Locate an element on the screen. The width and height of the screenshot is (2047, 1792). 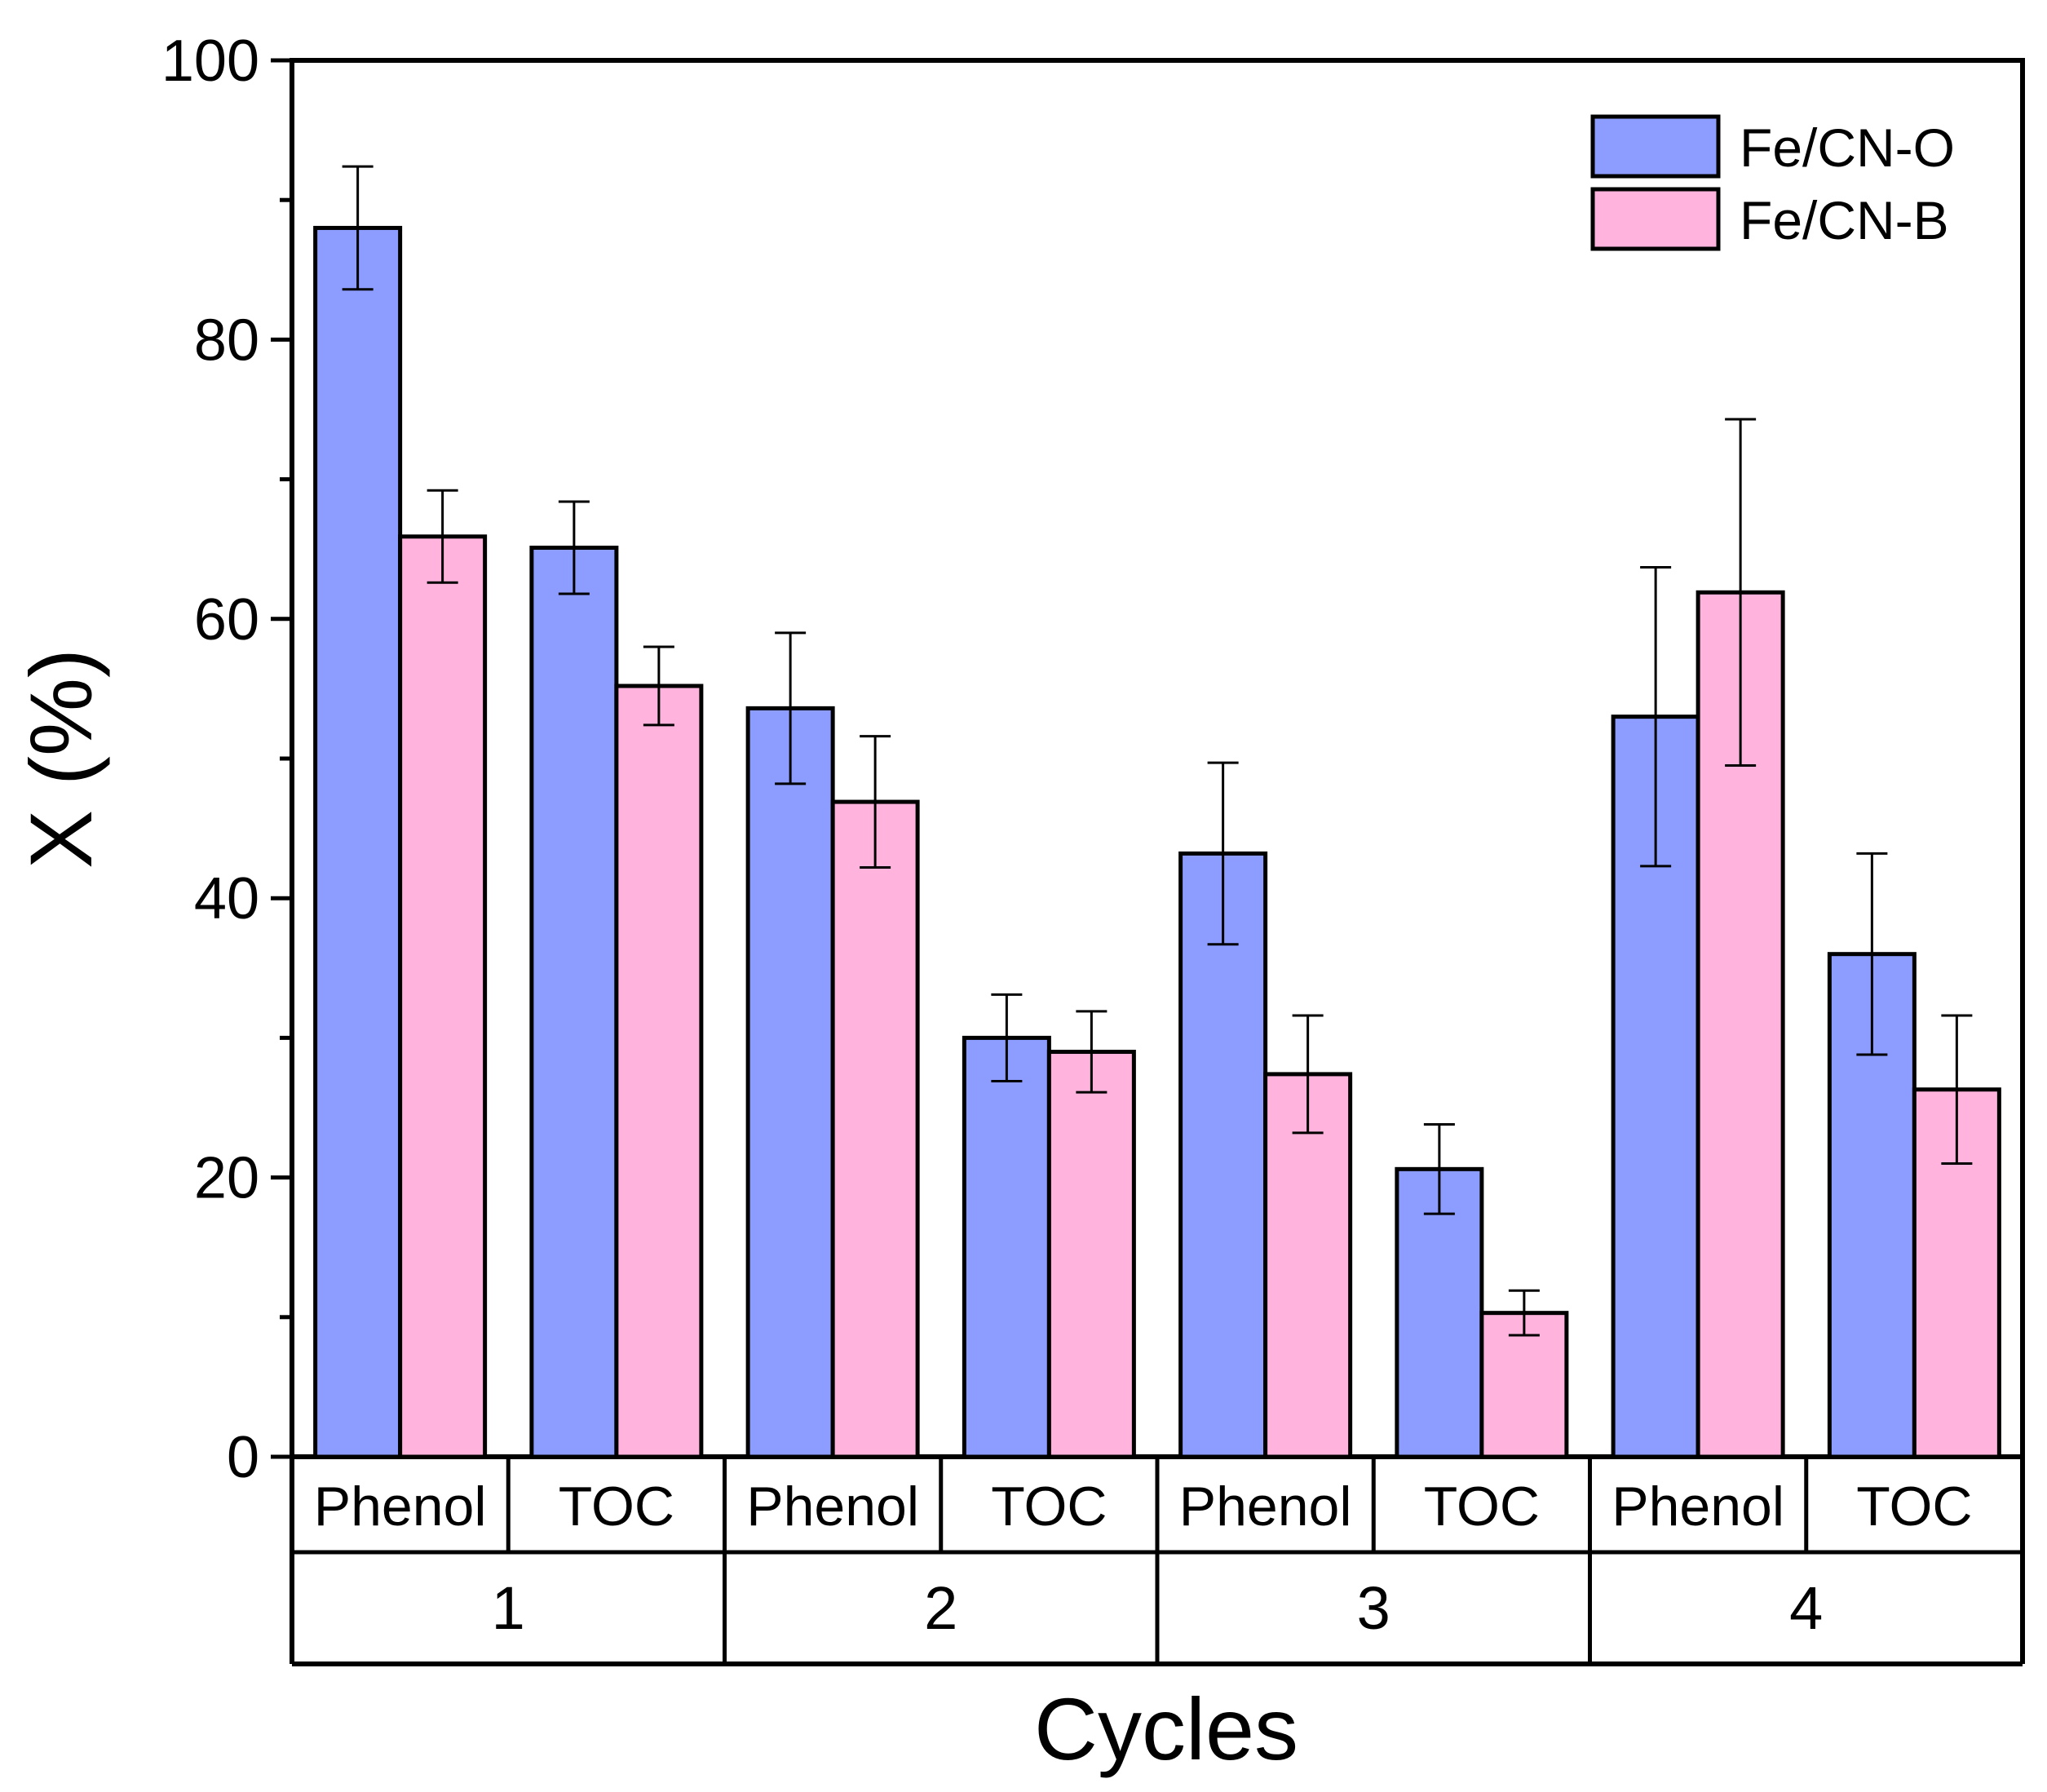
y-axis-title: X (%) is located at coordinates (60, 758).